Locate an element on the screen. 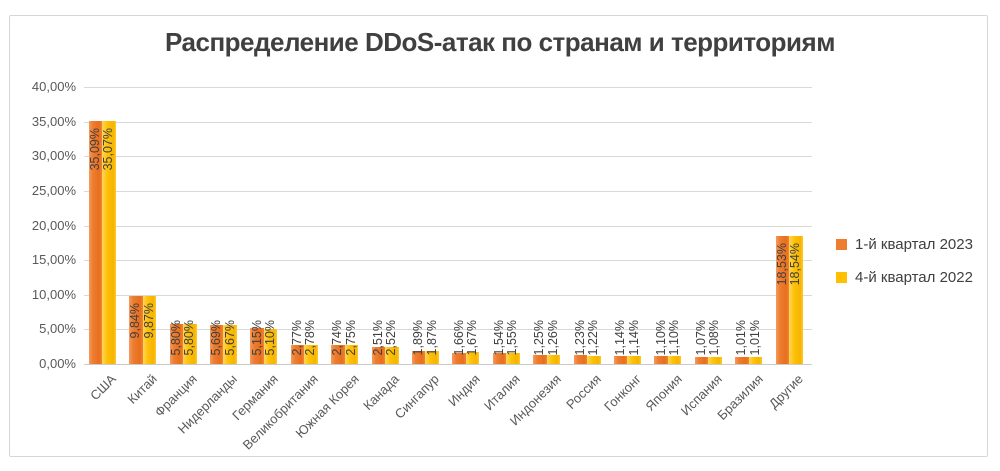 This screenshot has width=1000, height=471. bar-value-label-q4-Другие: 18,54% is located at coordinates (795, 264).